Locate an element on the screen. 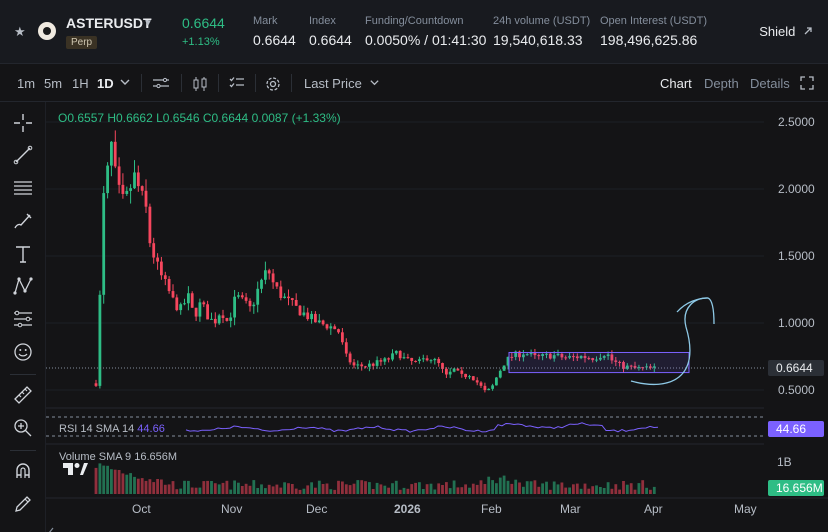 The image size is (828, 532). pencil-lock-tool-icon is located at coordinates (23, 504).